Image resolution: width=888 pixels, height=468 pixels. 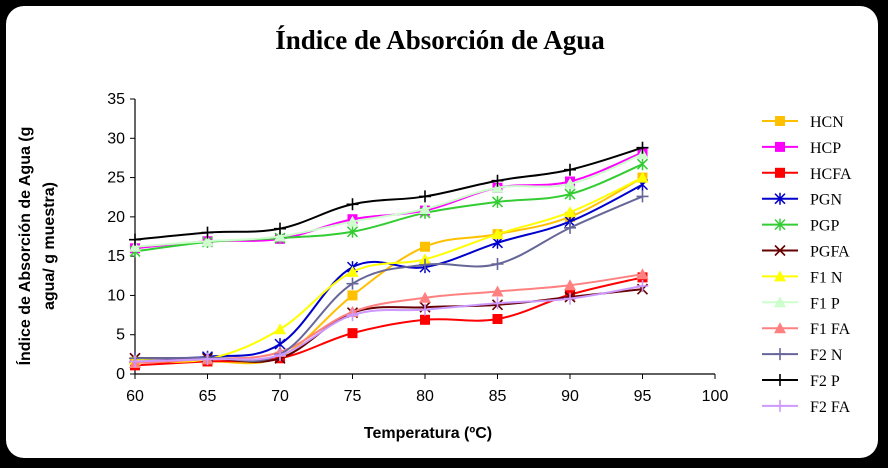 I want to click on series-f1-p, so click(x=389, y=200).